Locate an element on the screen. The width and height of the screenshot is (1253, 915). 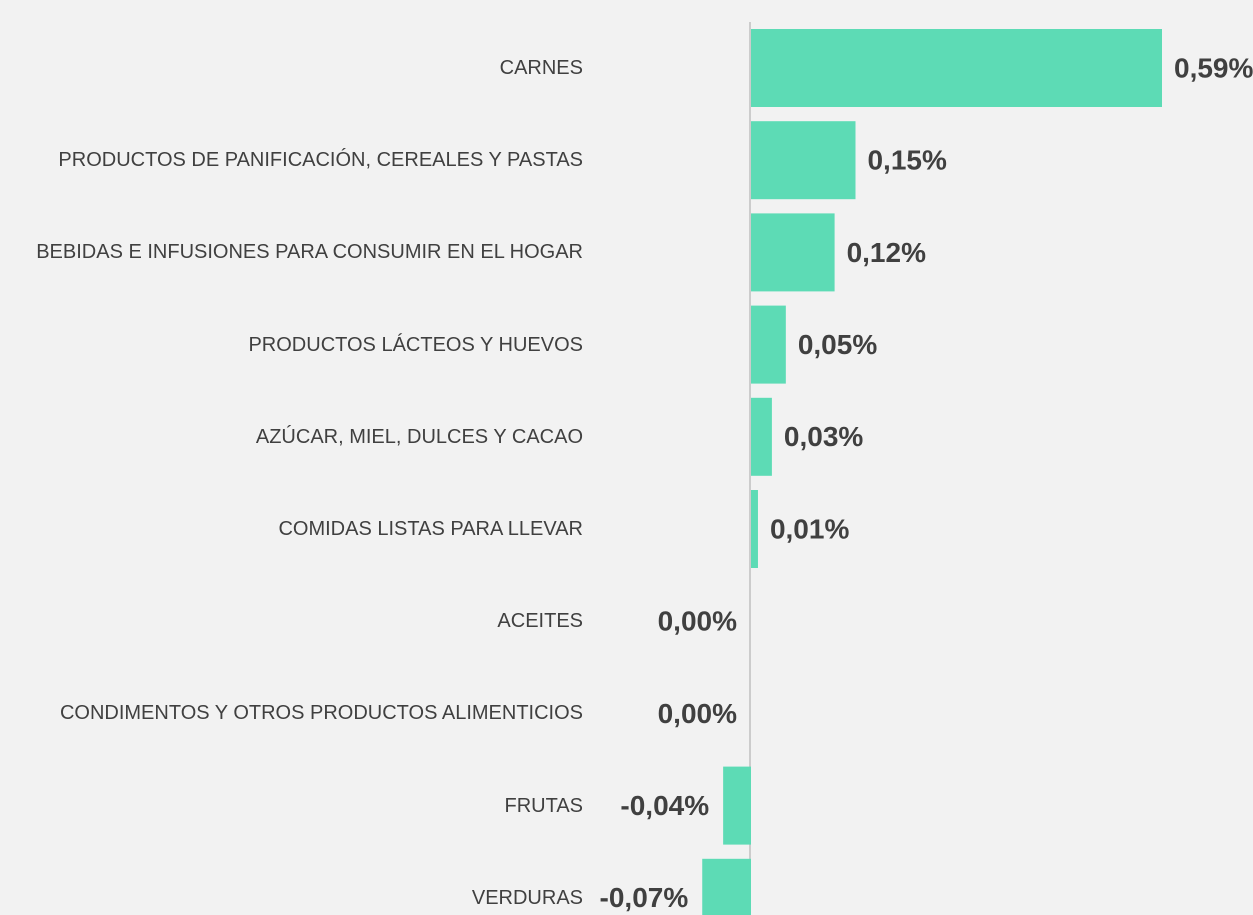
category-label: VERDURAS is located at coordinates (527, 897).